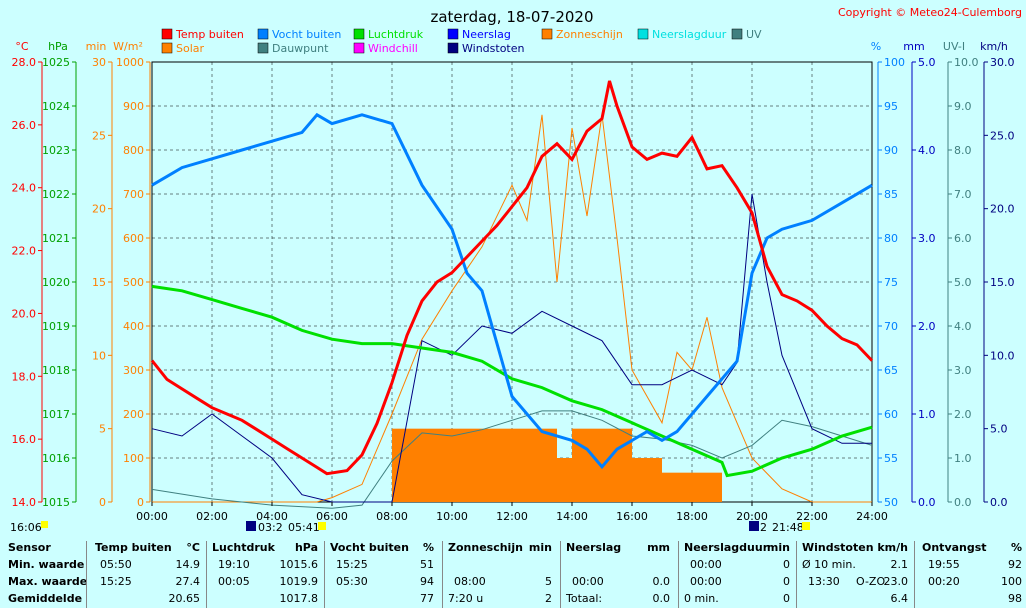  What do you see at coordinates (133, 106) in the screenshot?
I see `axis-tick-label: 900` at bounding box center [133, 106].